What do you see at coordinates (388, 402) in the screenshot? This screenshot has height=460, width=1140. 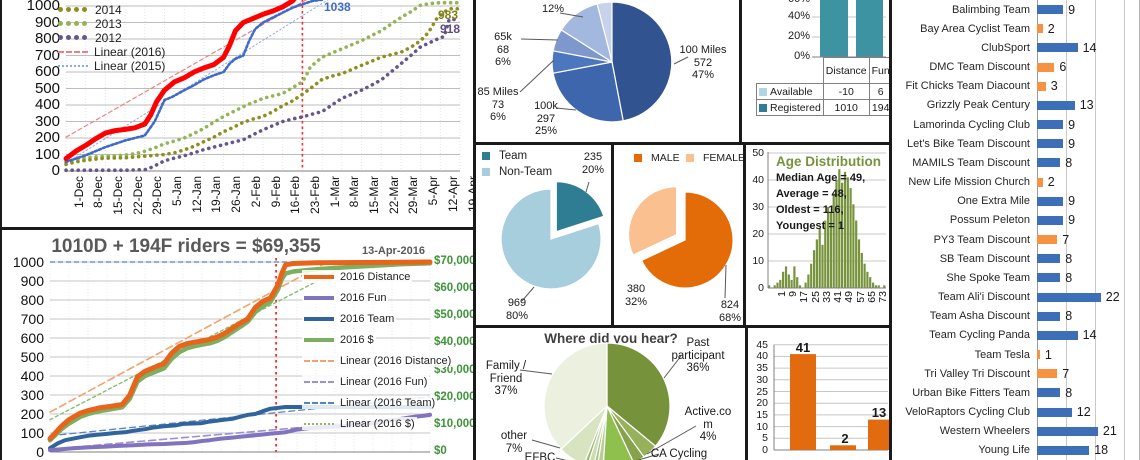 I see `legend-label: Linear (2016 Team)` at bounding box center [388, 402].